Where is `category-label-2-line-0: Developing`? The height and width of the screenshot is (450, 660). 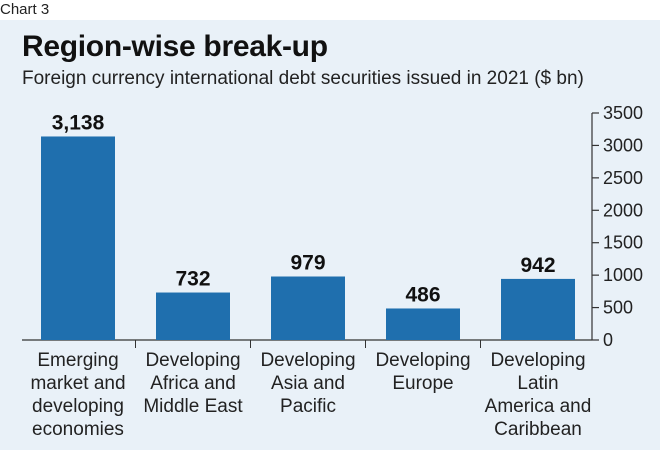
category-label-2-line-0: Developing is located at coordinates (307, 360).